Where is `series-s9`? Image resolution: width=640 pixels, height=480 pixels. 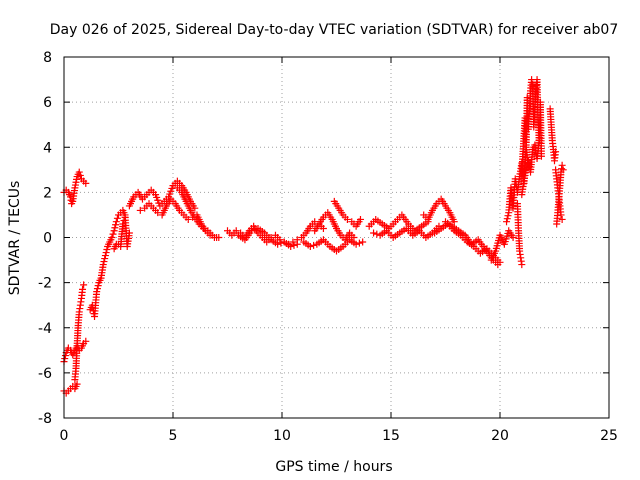 series-s9 is located at coordinates (197, 212).